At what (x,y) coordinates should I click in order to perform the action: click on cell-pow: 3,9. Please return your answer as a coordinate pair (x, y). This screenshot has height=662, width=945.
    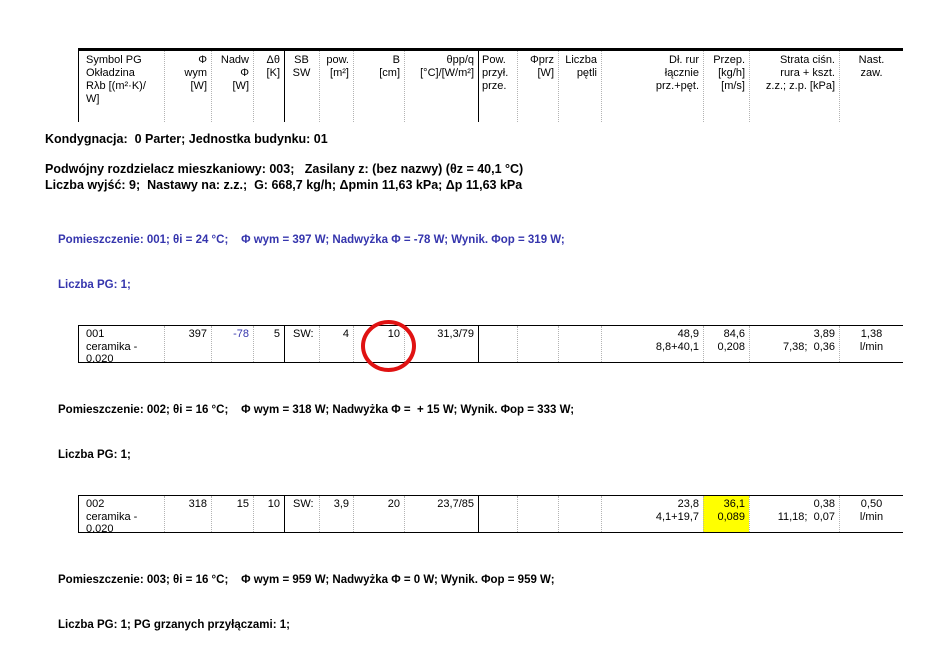
    Looking at the image, I should click on (336, 514).